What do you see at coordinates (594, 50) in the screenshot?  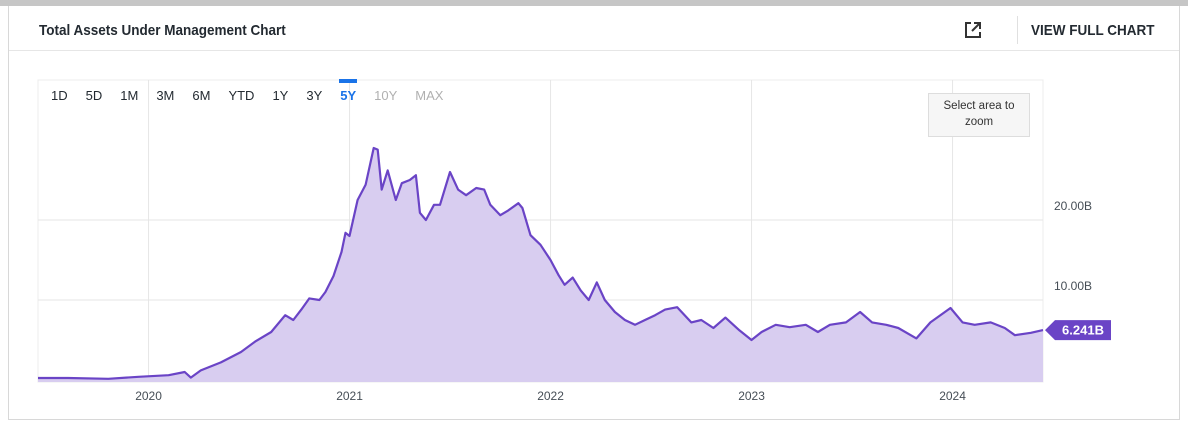 I see `divider` at bounding box center [594, 50].